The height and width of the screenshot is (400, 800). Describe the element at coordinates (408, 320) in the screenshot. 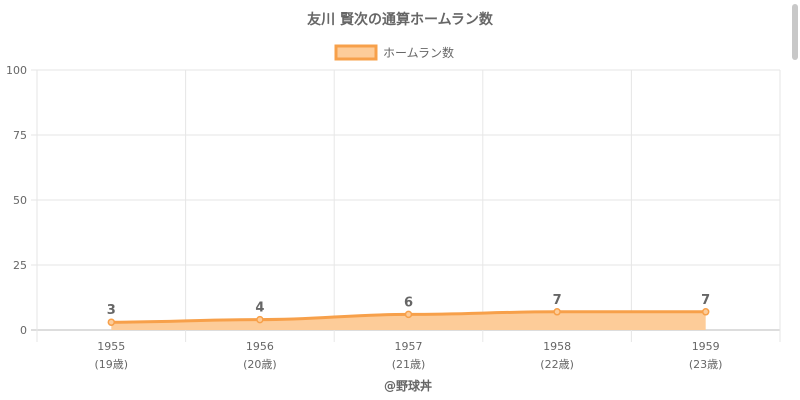

I see `series-area` at that location.